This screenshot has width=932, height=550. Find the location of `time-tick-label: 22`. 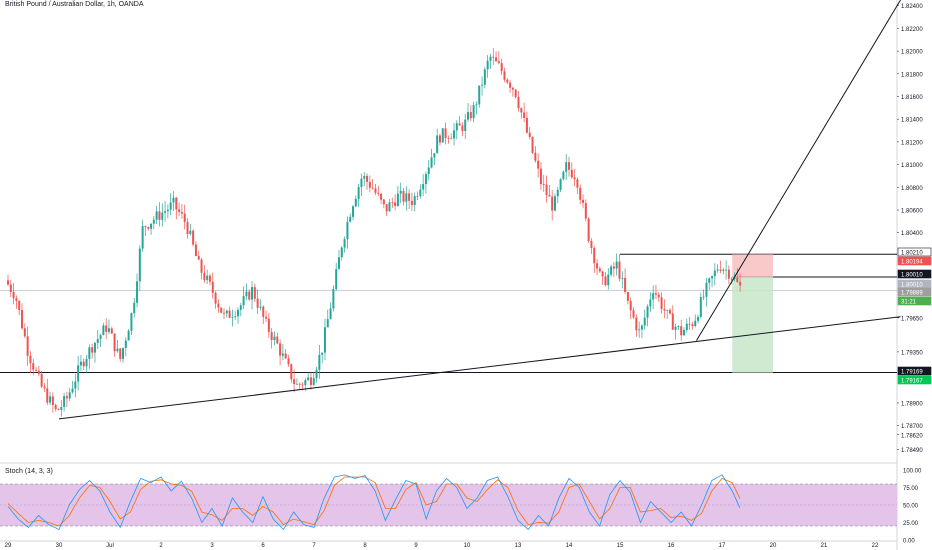

time-tick-label: 22 is located at coordinates (875, 546).